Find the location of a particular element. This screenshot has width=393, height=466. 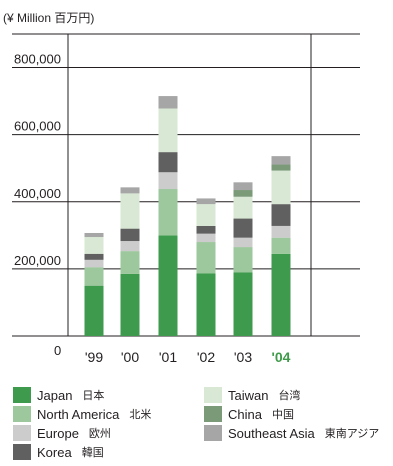

y-tick-labels: 0 200,000 400,000 600,000 800,000 is located at coordinates (37, 205).